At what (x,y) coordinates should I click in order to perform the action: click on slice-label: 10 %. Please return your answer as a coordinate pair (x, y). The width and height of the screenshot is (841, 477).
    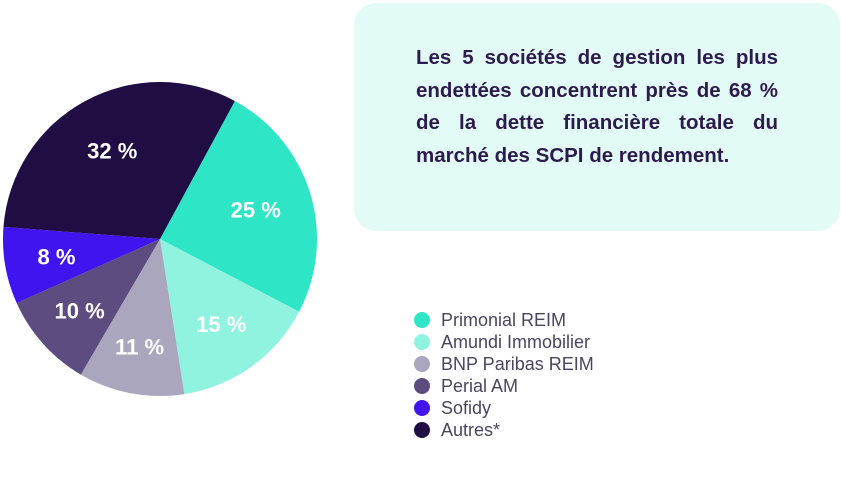
    Looking at the image, I should click on (80, 311).